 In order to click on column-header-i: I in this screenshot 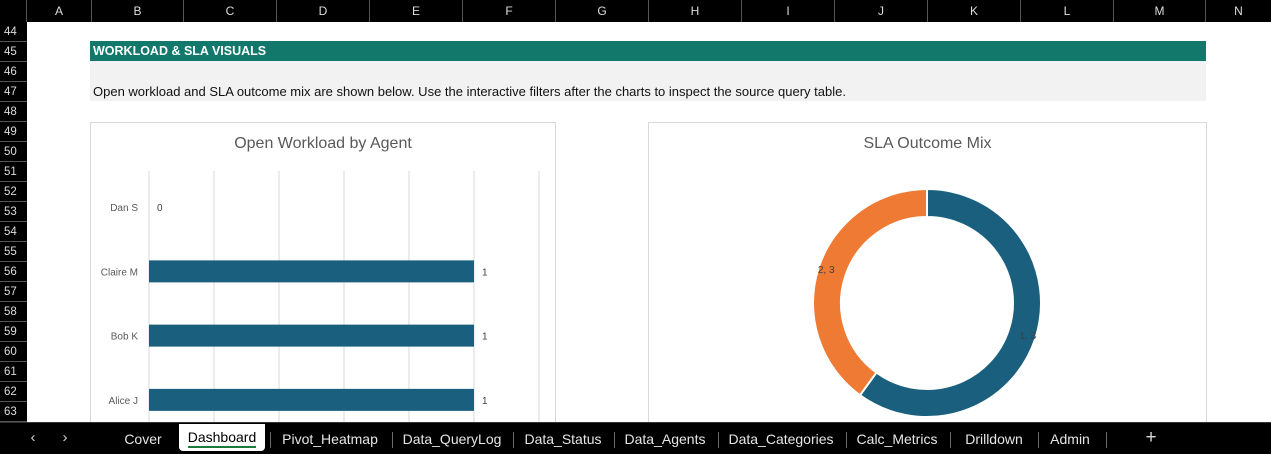, I will do `click(788, 11)`.